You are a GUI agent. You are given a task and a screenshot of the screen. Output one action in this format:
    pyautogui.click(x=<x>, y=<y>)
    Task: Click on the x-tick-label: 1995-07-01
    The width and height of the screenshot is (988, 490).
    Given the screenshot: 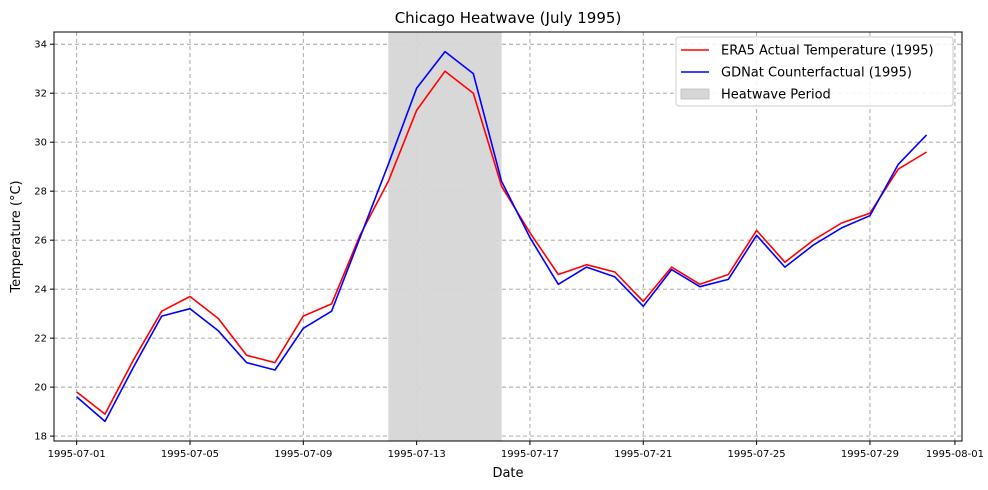 What is the action you would take?
    pyautogui.click(x=77, y=454)
    